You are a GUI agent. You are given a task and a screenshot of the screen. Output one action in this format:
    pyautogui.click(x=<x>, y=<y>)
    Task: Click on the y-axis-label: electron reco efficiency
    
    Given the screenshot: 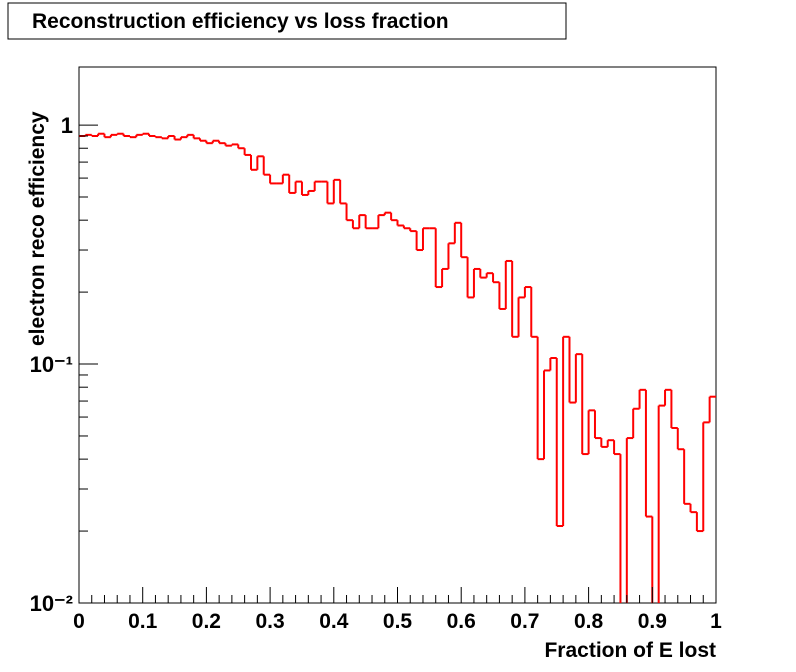 What is the action you would take?
    pyautogui.click(x=37, y=228)
    